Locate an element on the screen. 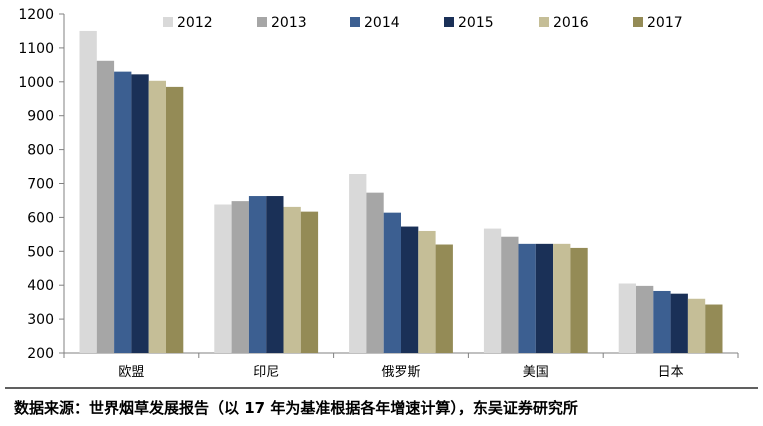 The image size is (763, 426). legend-label: 2017 is located at coordinates (665, 23).